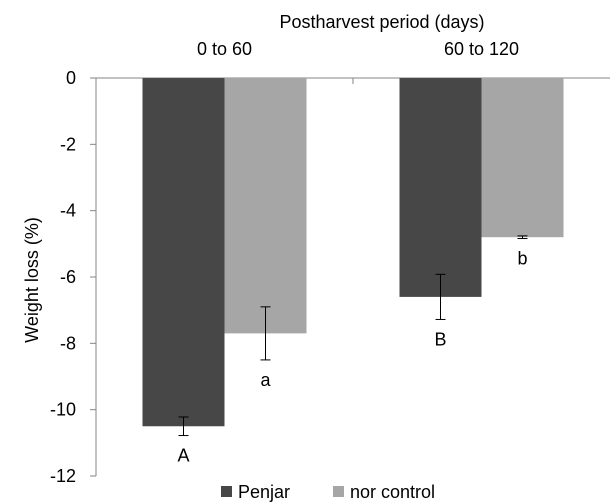  Describe the element at coordinates (381, 22) in the screenshot. I see `chart-title: Postharvest period (days)` at that location.